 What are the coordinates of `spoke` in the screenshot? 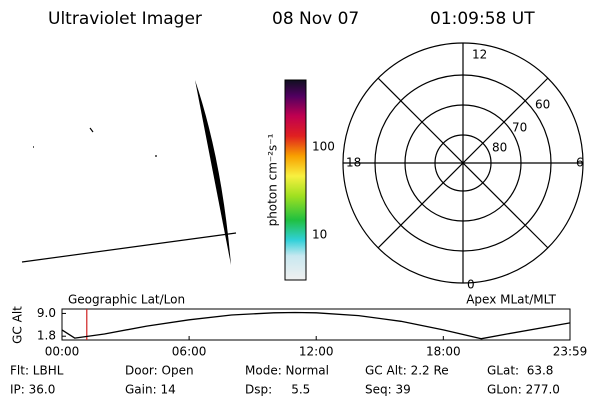 It's located at (463, 163).